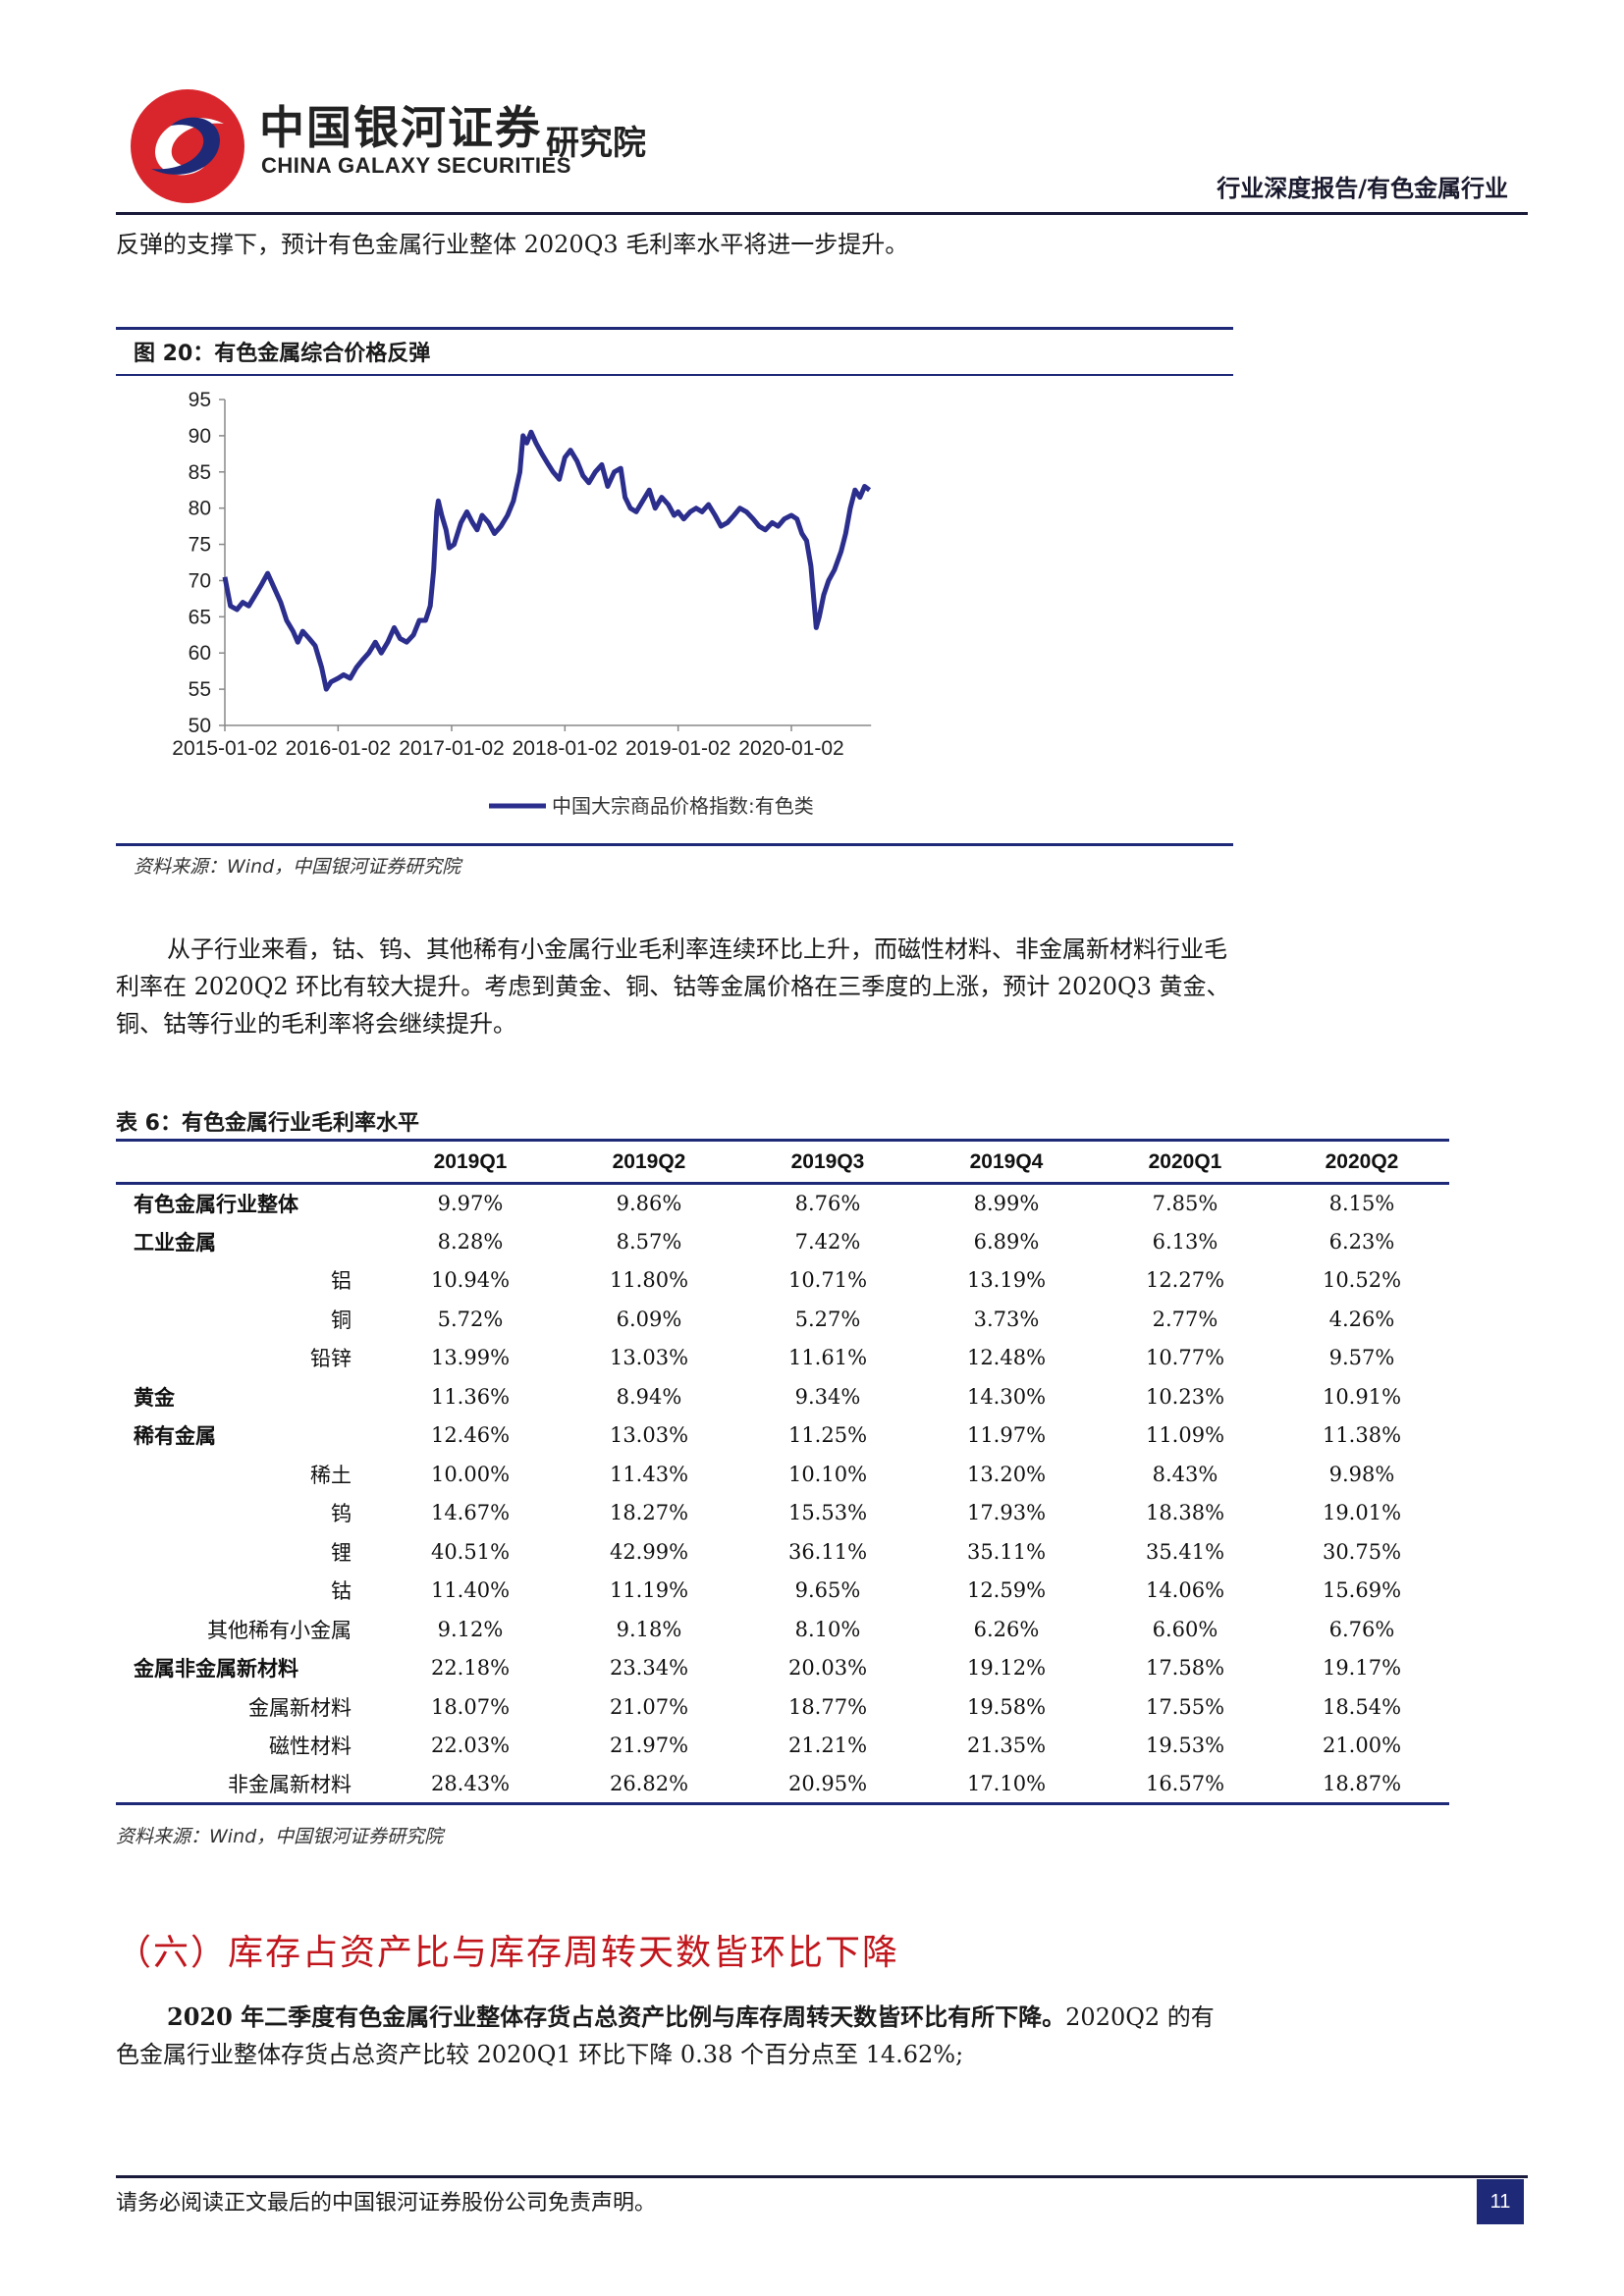 This screenshot has height=2296, width=1624. Describe the element at coordinates (1361, 1629) in the screenshot. I see `table-cell: 6.76%` at that location.